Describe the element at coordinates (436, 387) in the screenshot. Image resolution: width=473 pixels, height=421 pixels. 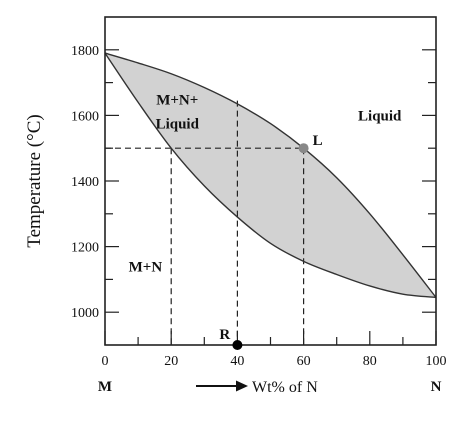
I see `x-end-label-n: N` at that location.